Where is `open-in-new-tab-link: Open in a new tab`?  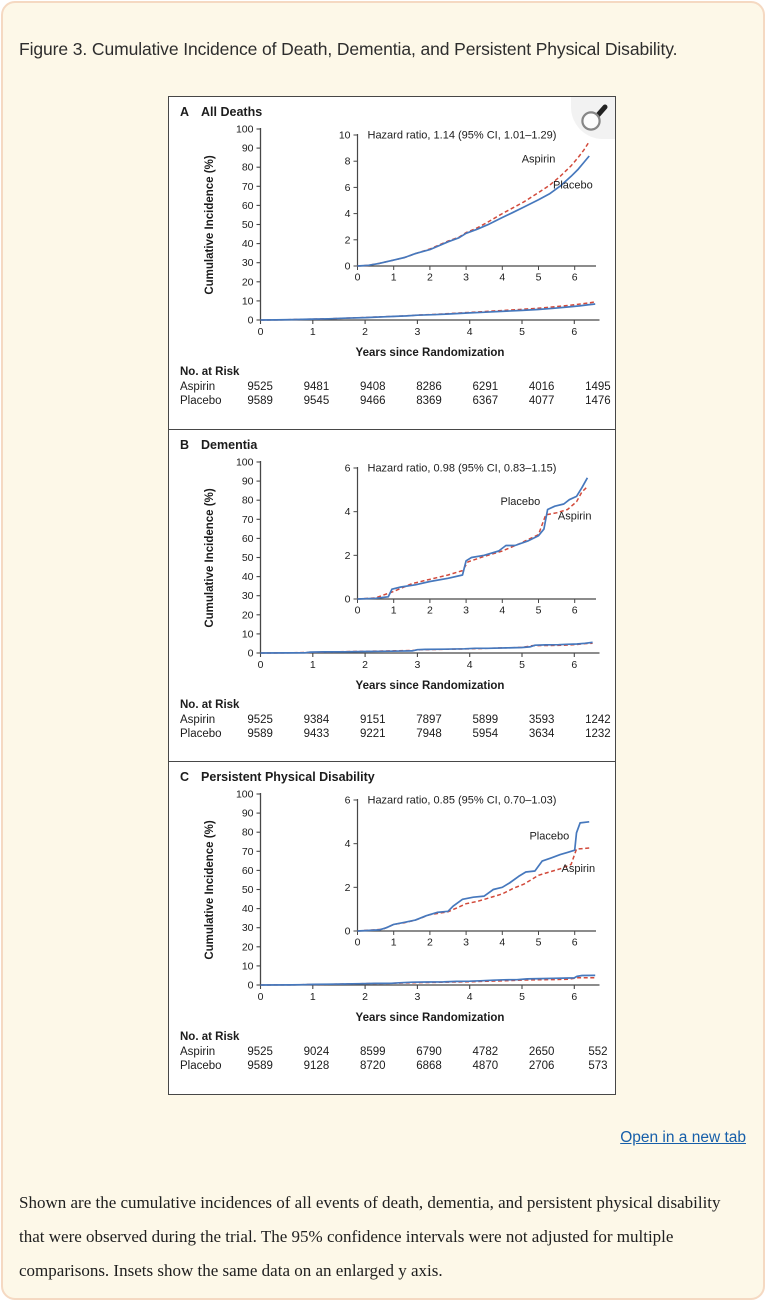 open-in-new-tab-link: Open in a new tab is located at coordinates (683, 1137).